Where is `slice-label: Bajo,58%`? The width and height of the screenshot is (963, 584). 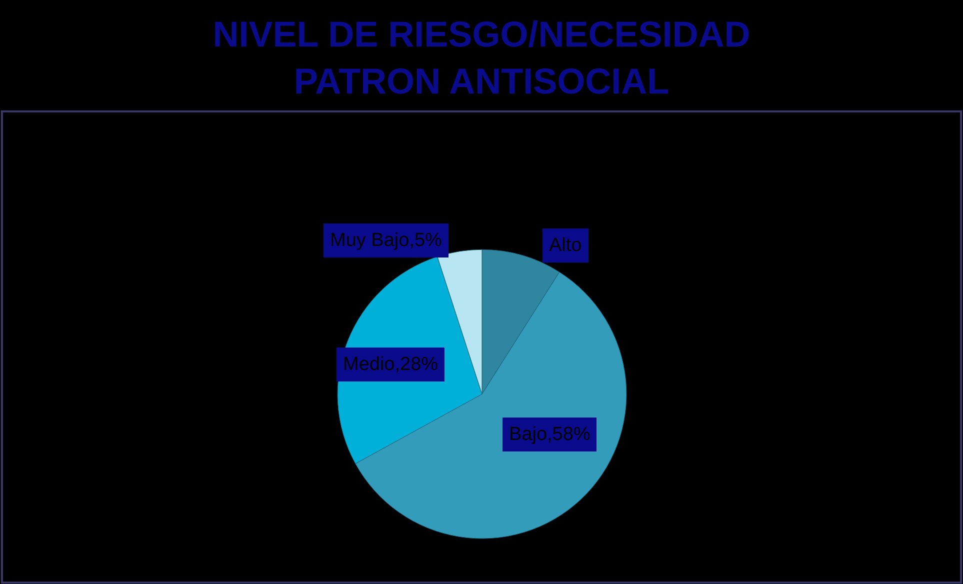 slice-label: Bajo,58% is located at coordinates (549, 434).